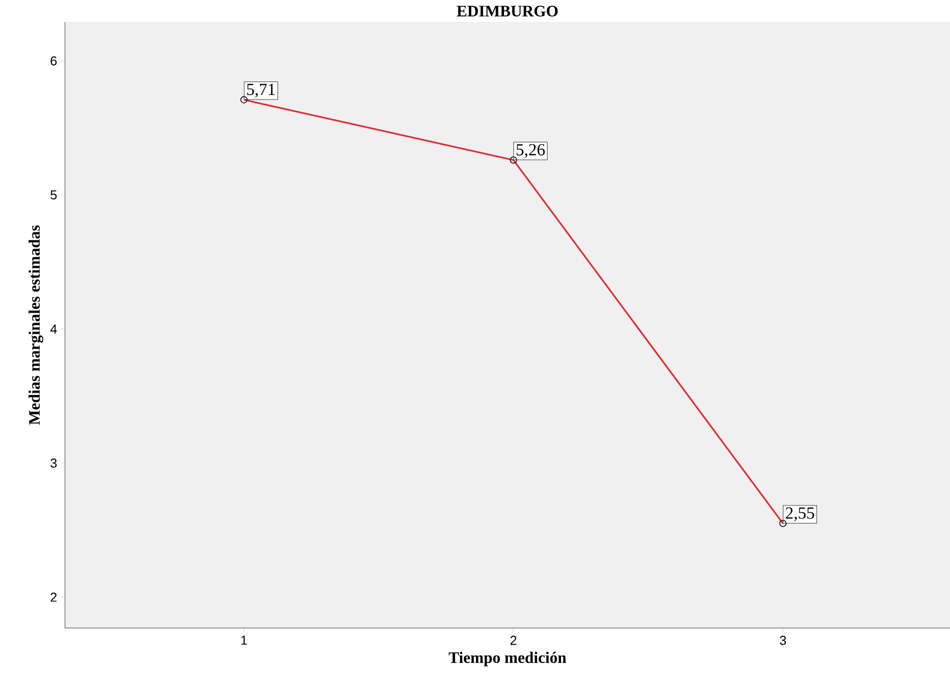 Image resolution: width=950 pixels, height=693 pixels. Describe the element at coordinates (783, 640) in the screenshot. I see `x-tick-label: 3` at that location.